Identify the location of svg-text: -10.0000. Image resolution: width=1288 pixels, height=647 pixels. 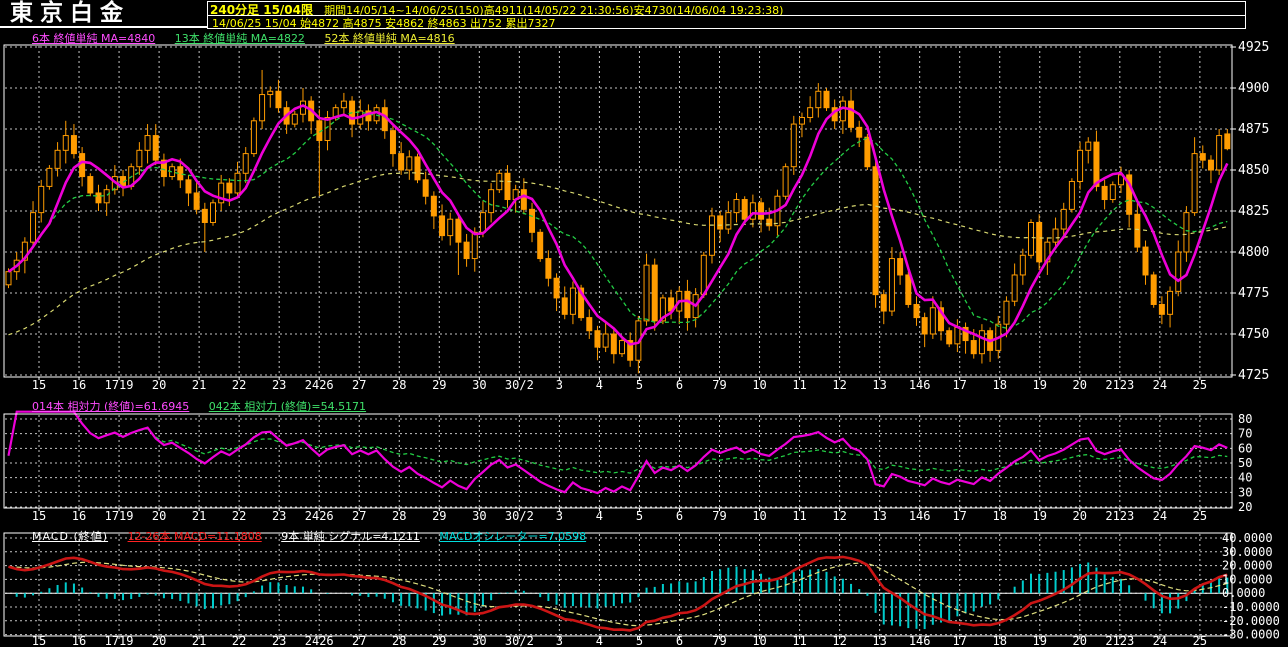
(1251, 607).